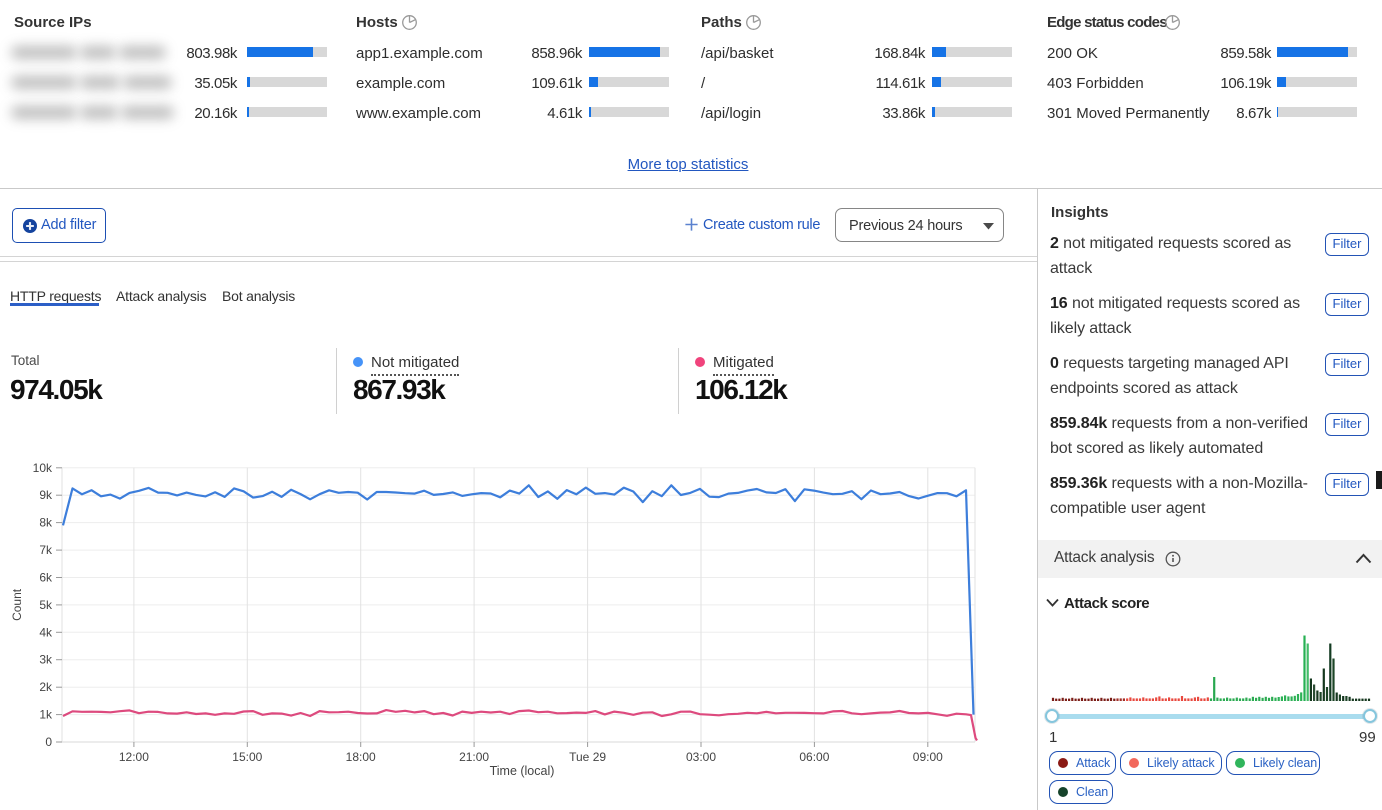 This screenshot has width=1382, height=810. I want to click on svg-text: 9k, so click(46, 495).